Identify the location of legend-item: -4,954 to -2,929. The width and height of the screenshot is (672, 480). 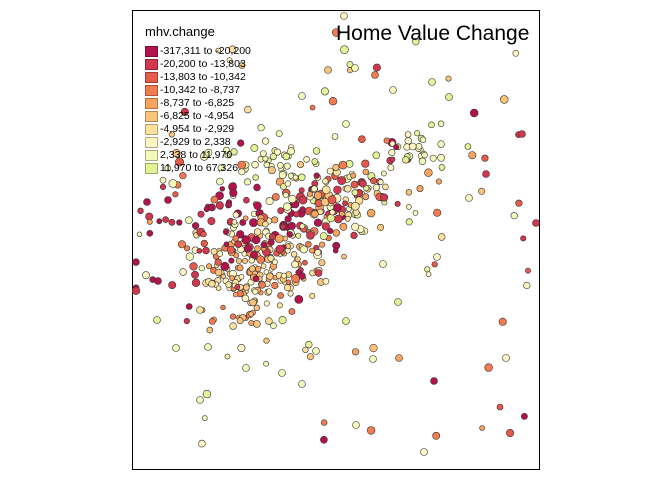
(189, 129).